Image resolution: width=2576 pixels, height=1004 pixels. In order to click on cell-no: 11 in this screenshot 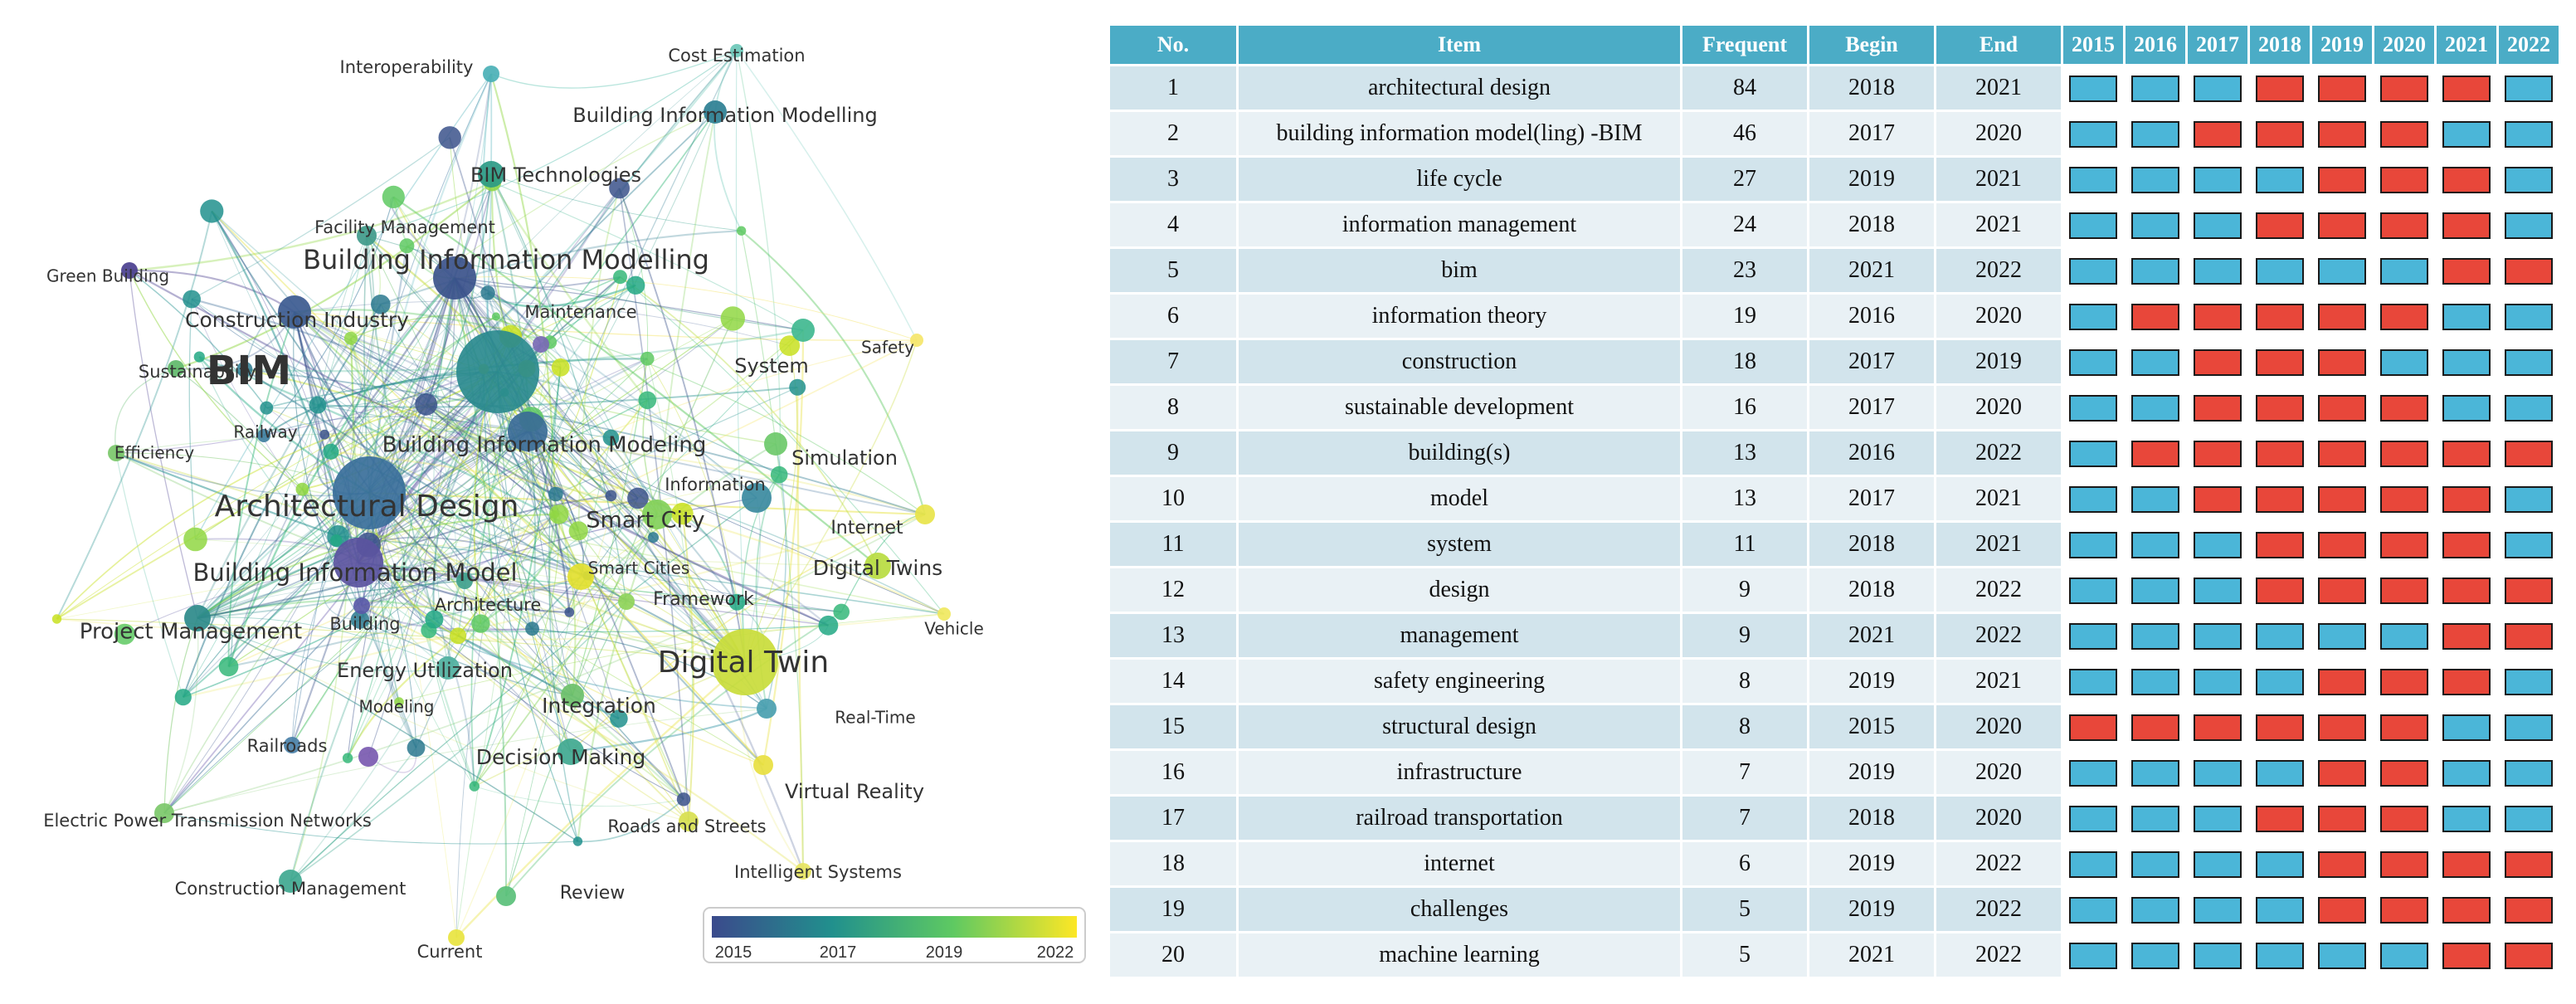, I will do `click(1173, 544)`.